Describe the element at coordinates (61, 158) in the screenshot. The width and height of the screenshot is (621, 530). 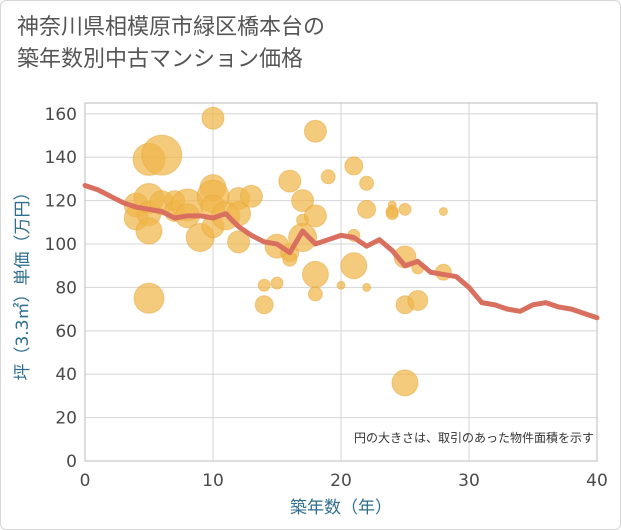
I see `y-tick-label: 140` at that location.